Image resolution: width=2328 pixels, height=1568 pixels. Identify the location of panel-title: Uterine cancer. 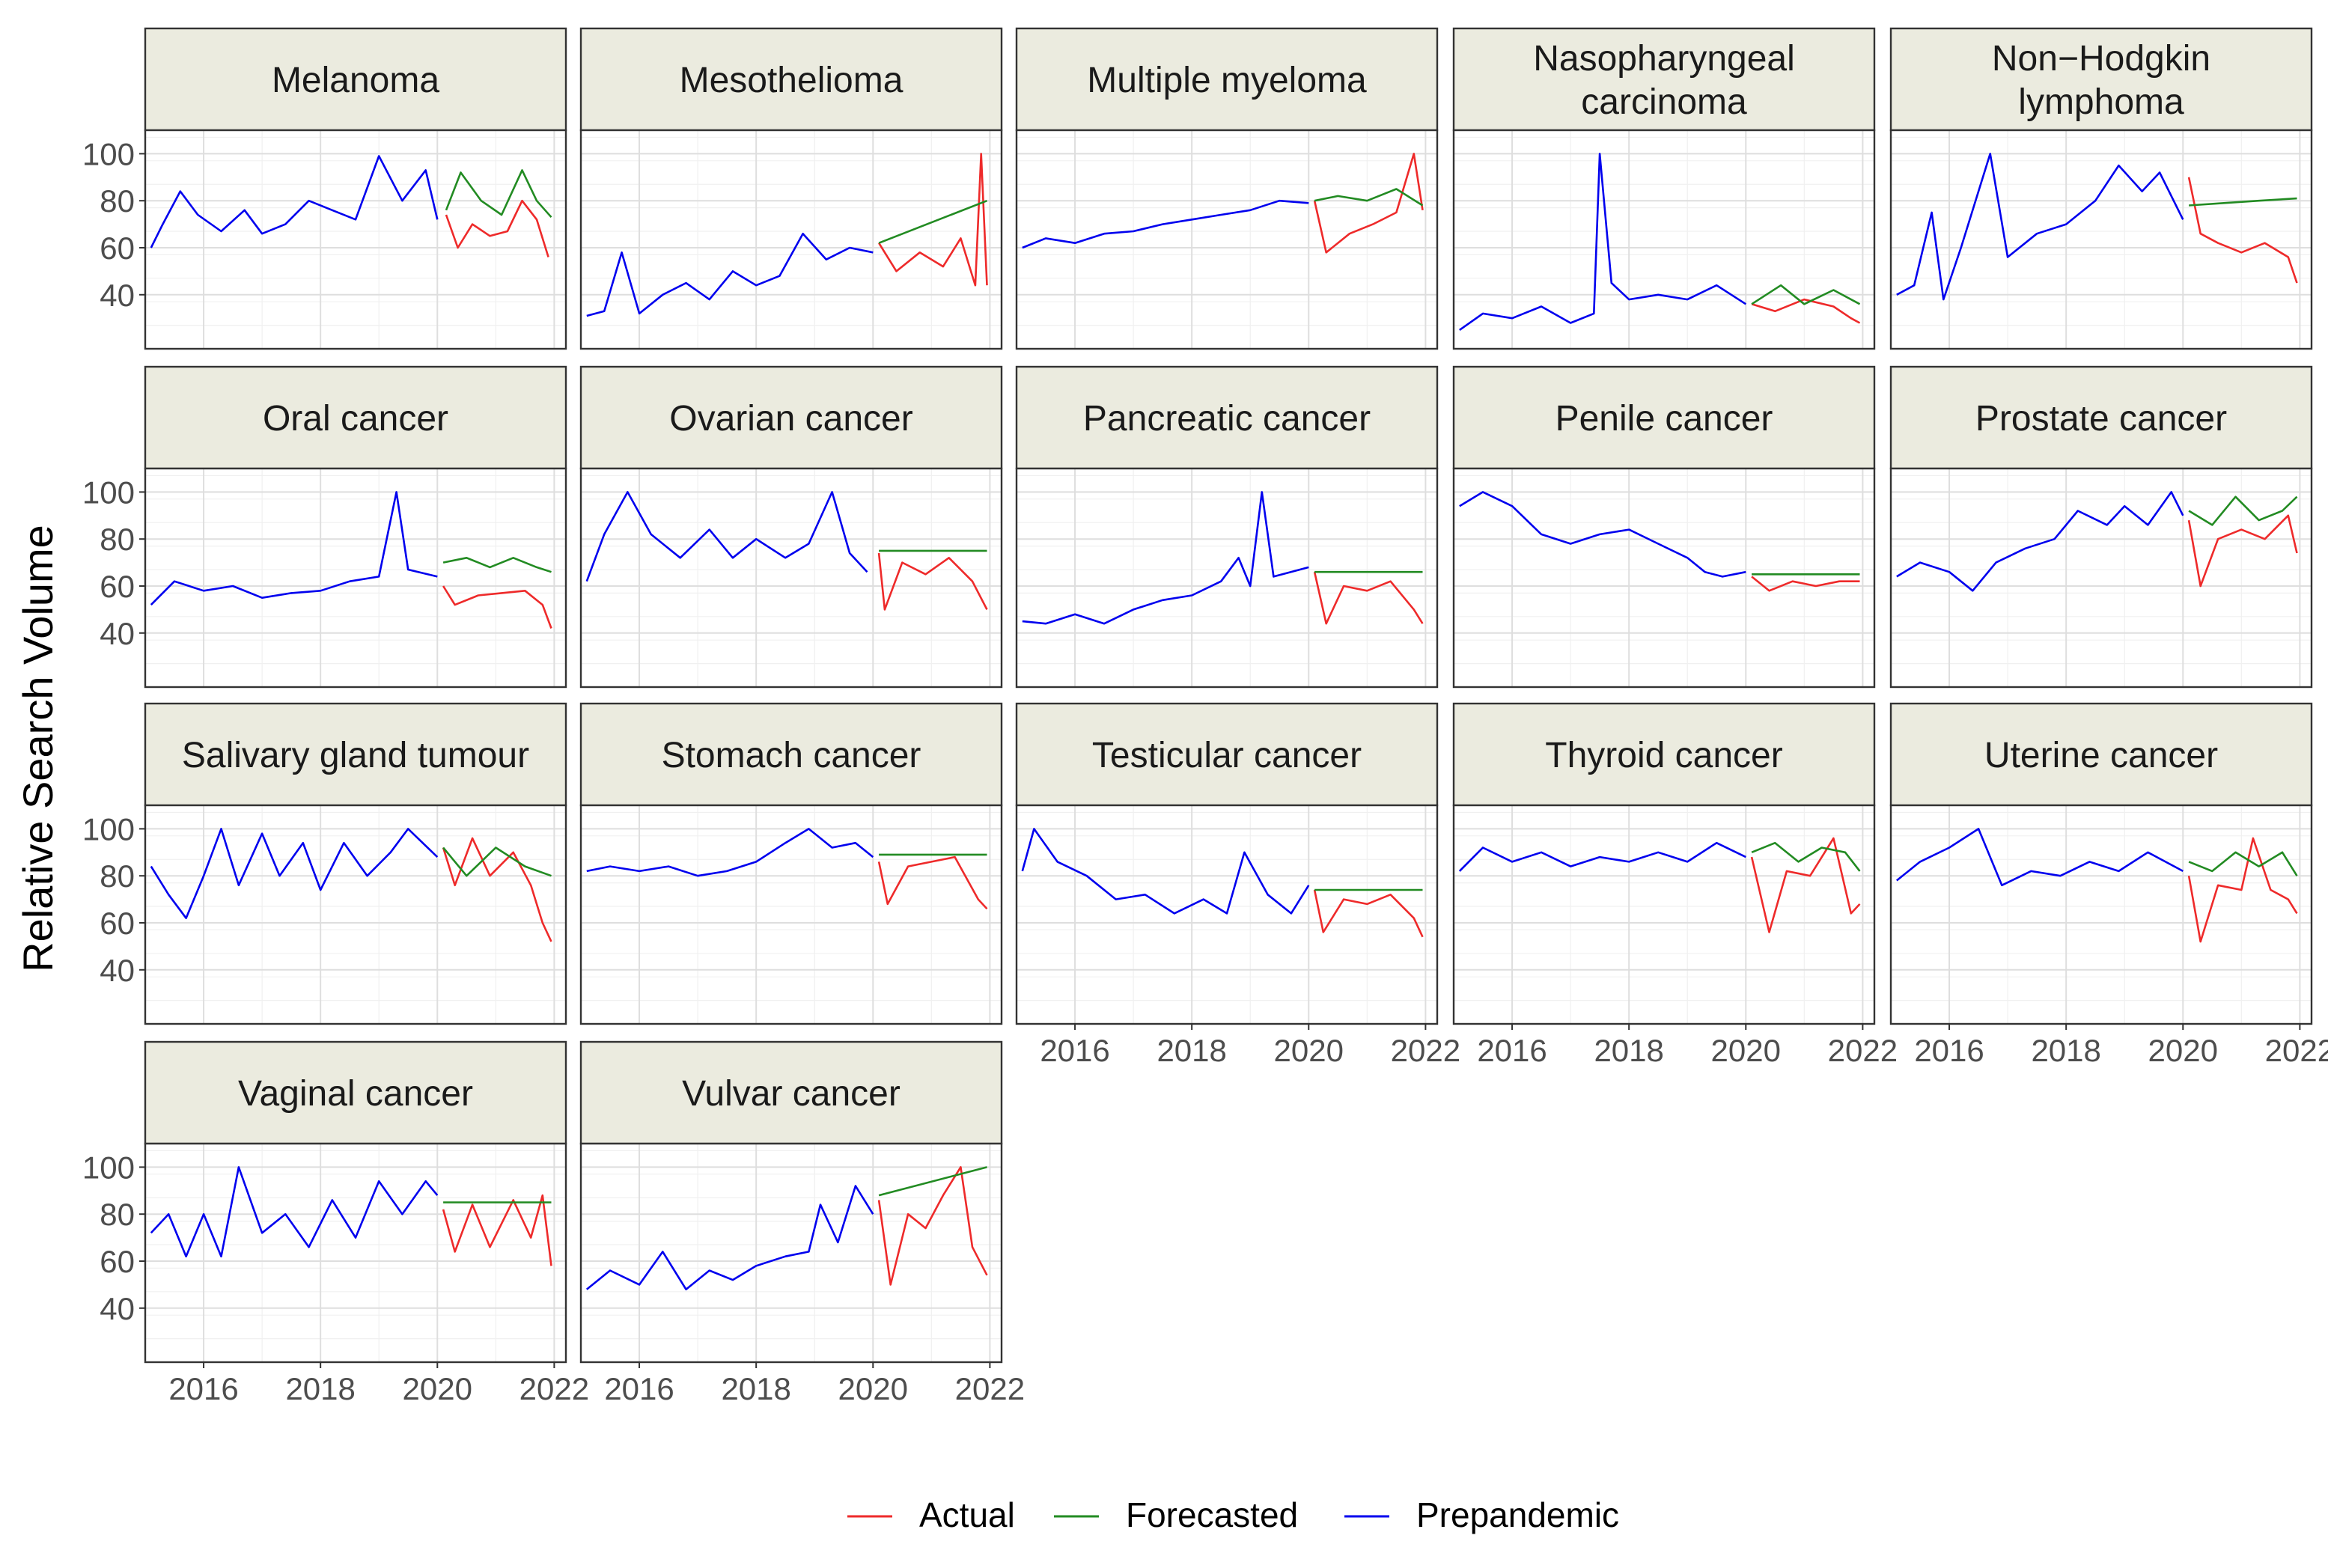
(2101, 755).